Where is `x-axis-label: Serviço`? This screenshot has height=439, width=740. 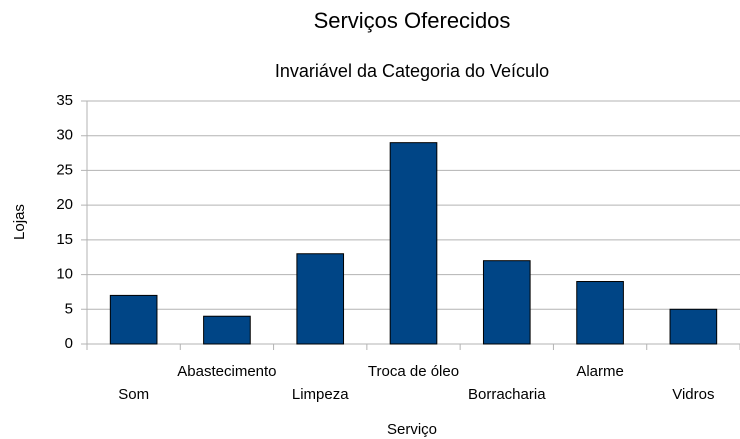
x-axis-label: Serviço is located at coordinates (412, 429).